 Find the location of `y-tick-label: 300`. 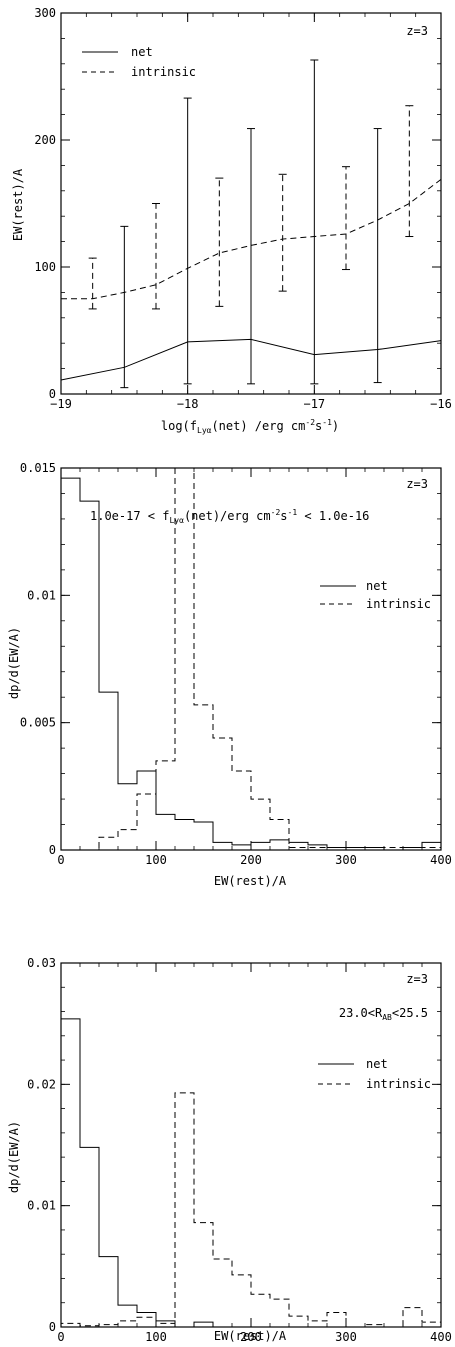

y-tick-label: 300 is located at coordinates (45, 13).